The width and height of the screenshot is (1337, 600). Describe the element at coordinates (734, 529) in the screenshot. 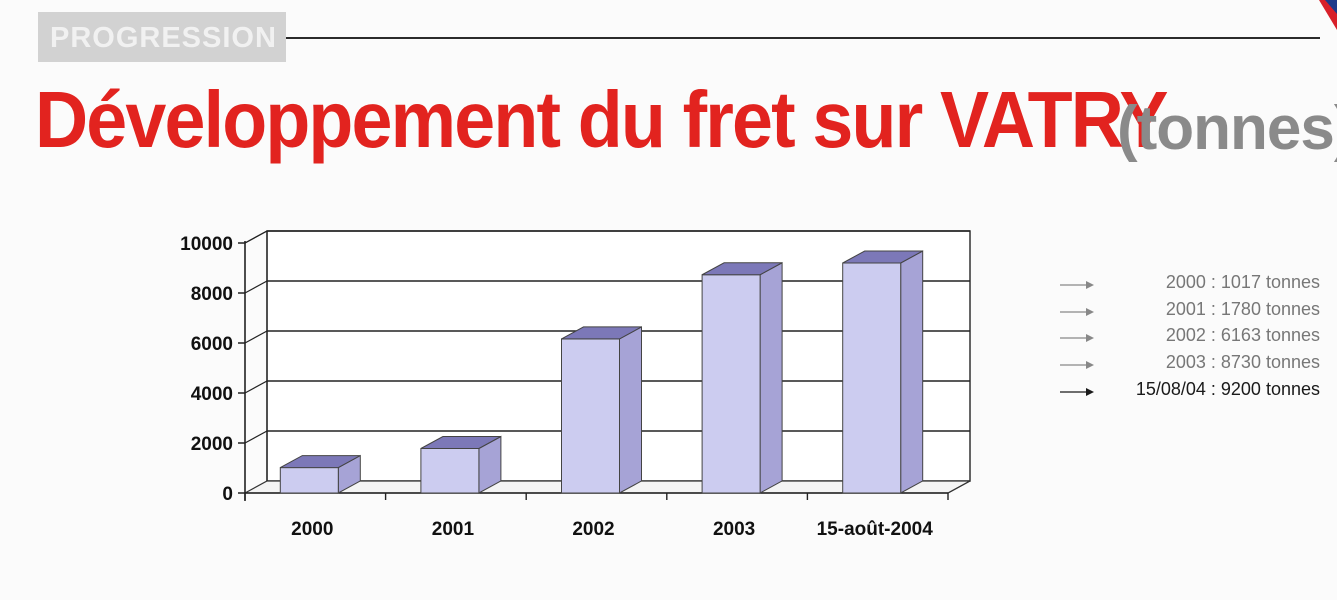

I see `x-tick-label: 2003` at that location.